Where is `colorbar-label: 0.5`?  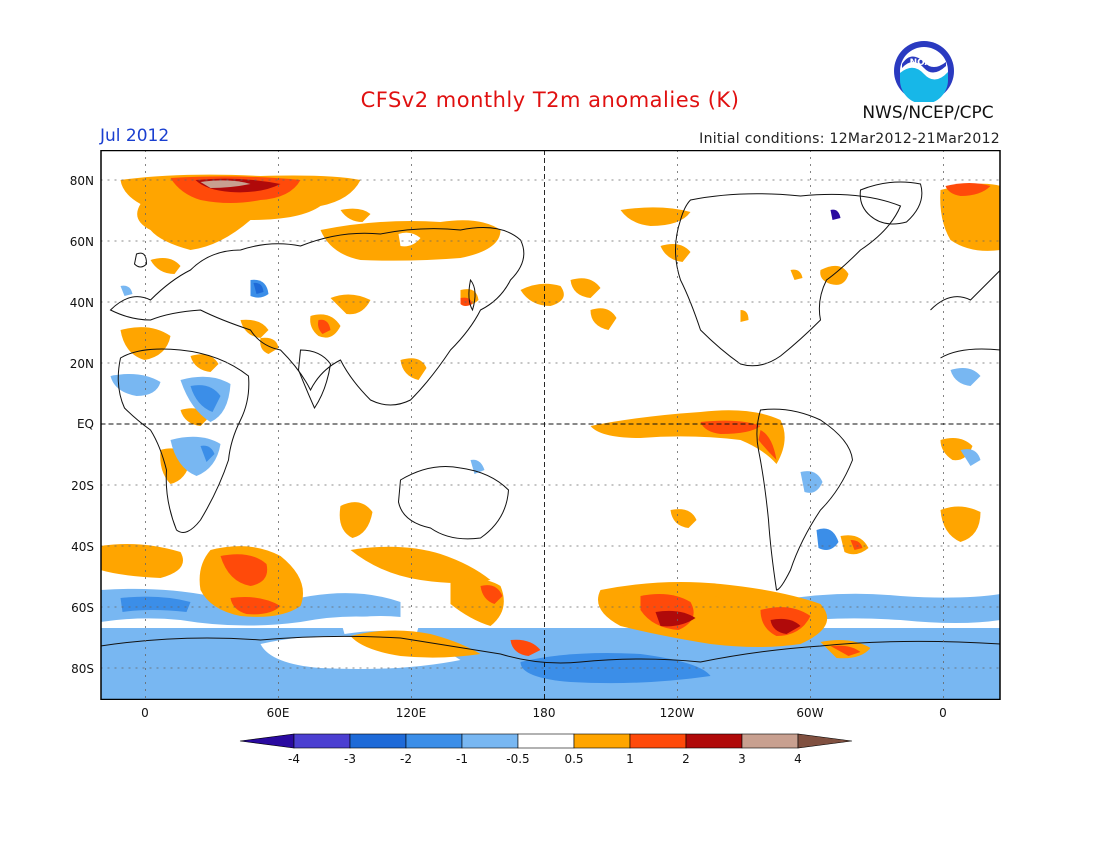 colorbar-label: 0.5 is located at coordinates (573, 759).